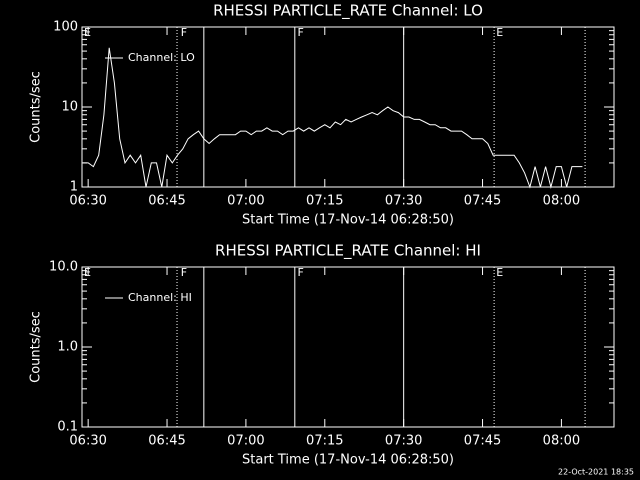 The image size is (640, 480). What do you see at coordinates (63, 267) in the screenshot?
I see `y-tick-label: 10.0` at bounding box center [63, 267].